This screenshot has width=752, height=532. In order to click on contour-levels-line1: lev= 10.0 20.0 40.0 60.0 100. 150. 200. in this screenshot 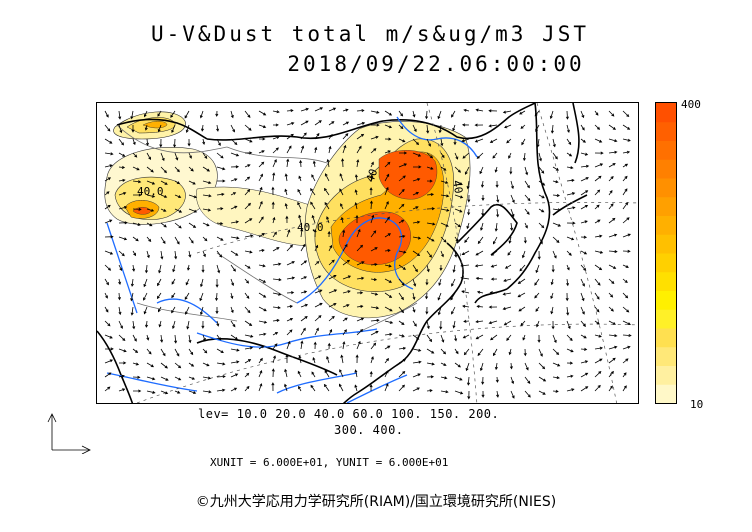, I will do `click(349, 414)`.